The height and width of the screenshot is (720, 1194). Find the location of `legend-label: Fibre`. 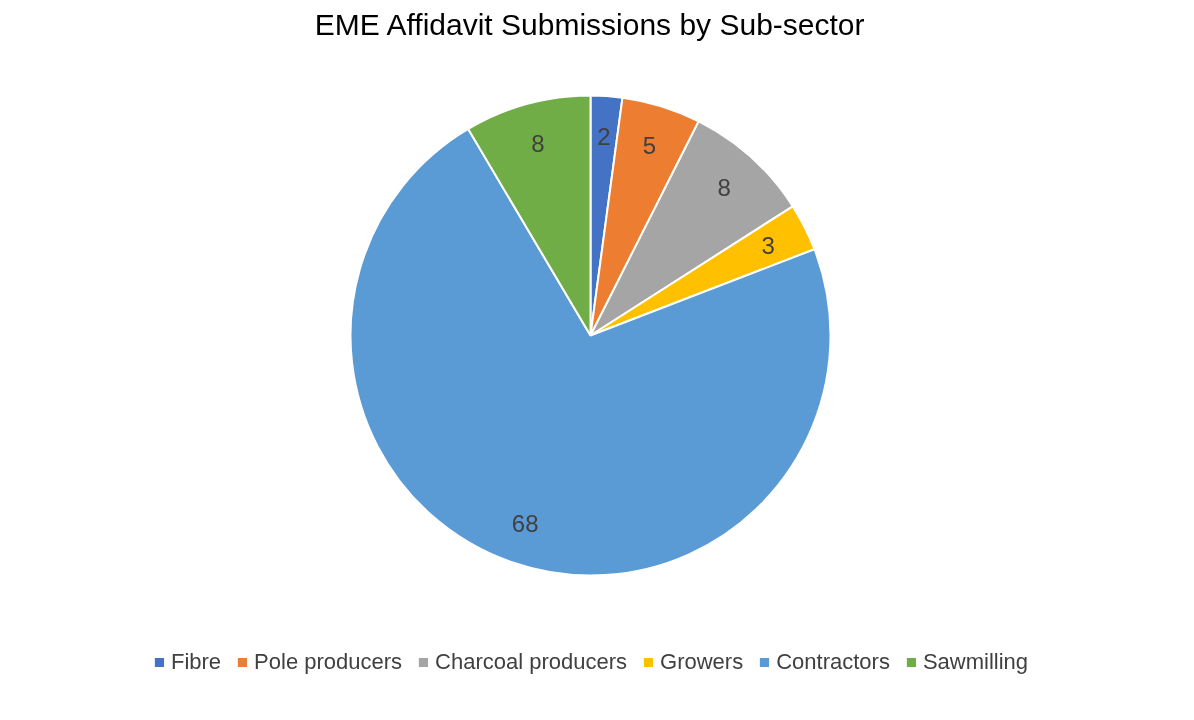

legend-label: Fibre is located at coordinates (196, 662).